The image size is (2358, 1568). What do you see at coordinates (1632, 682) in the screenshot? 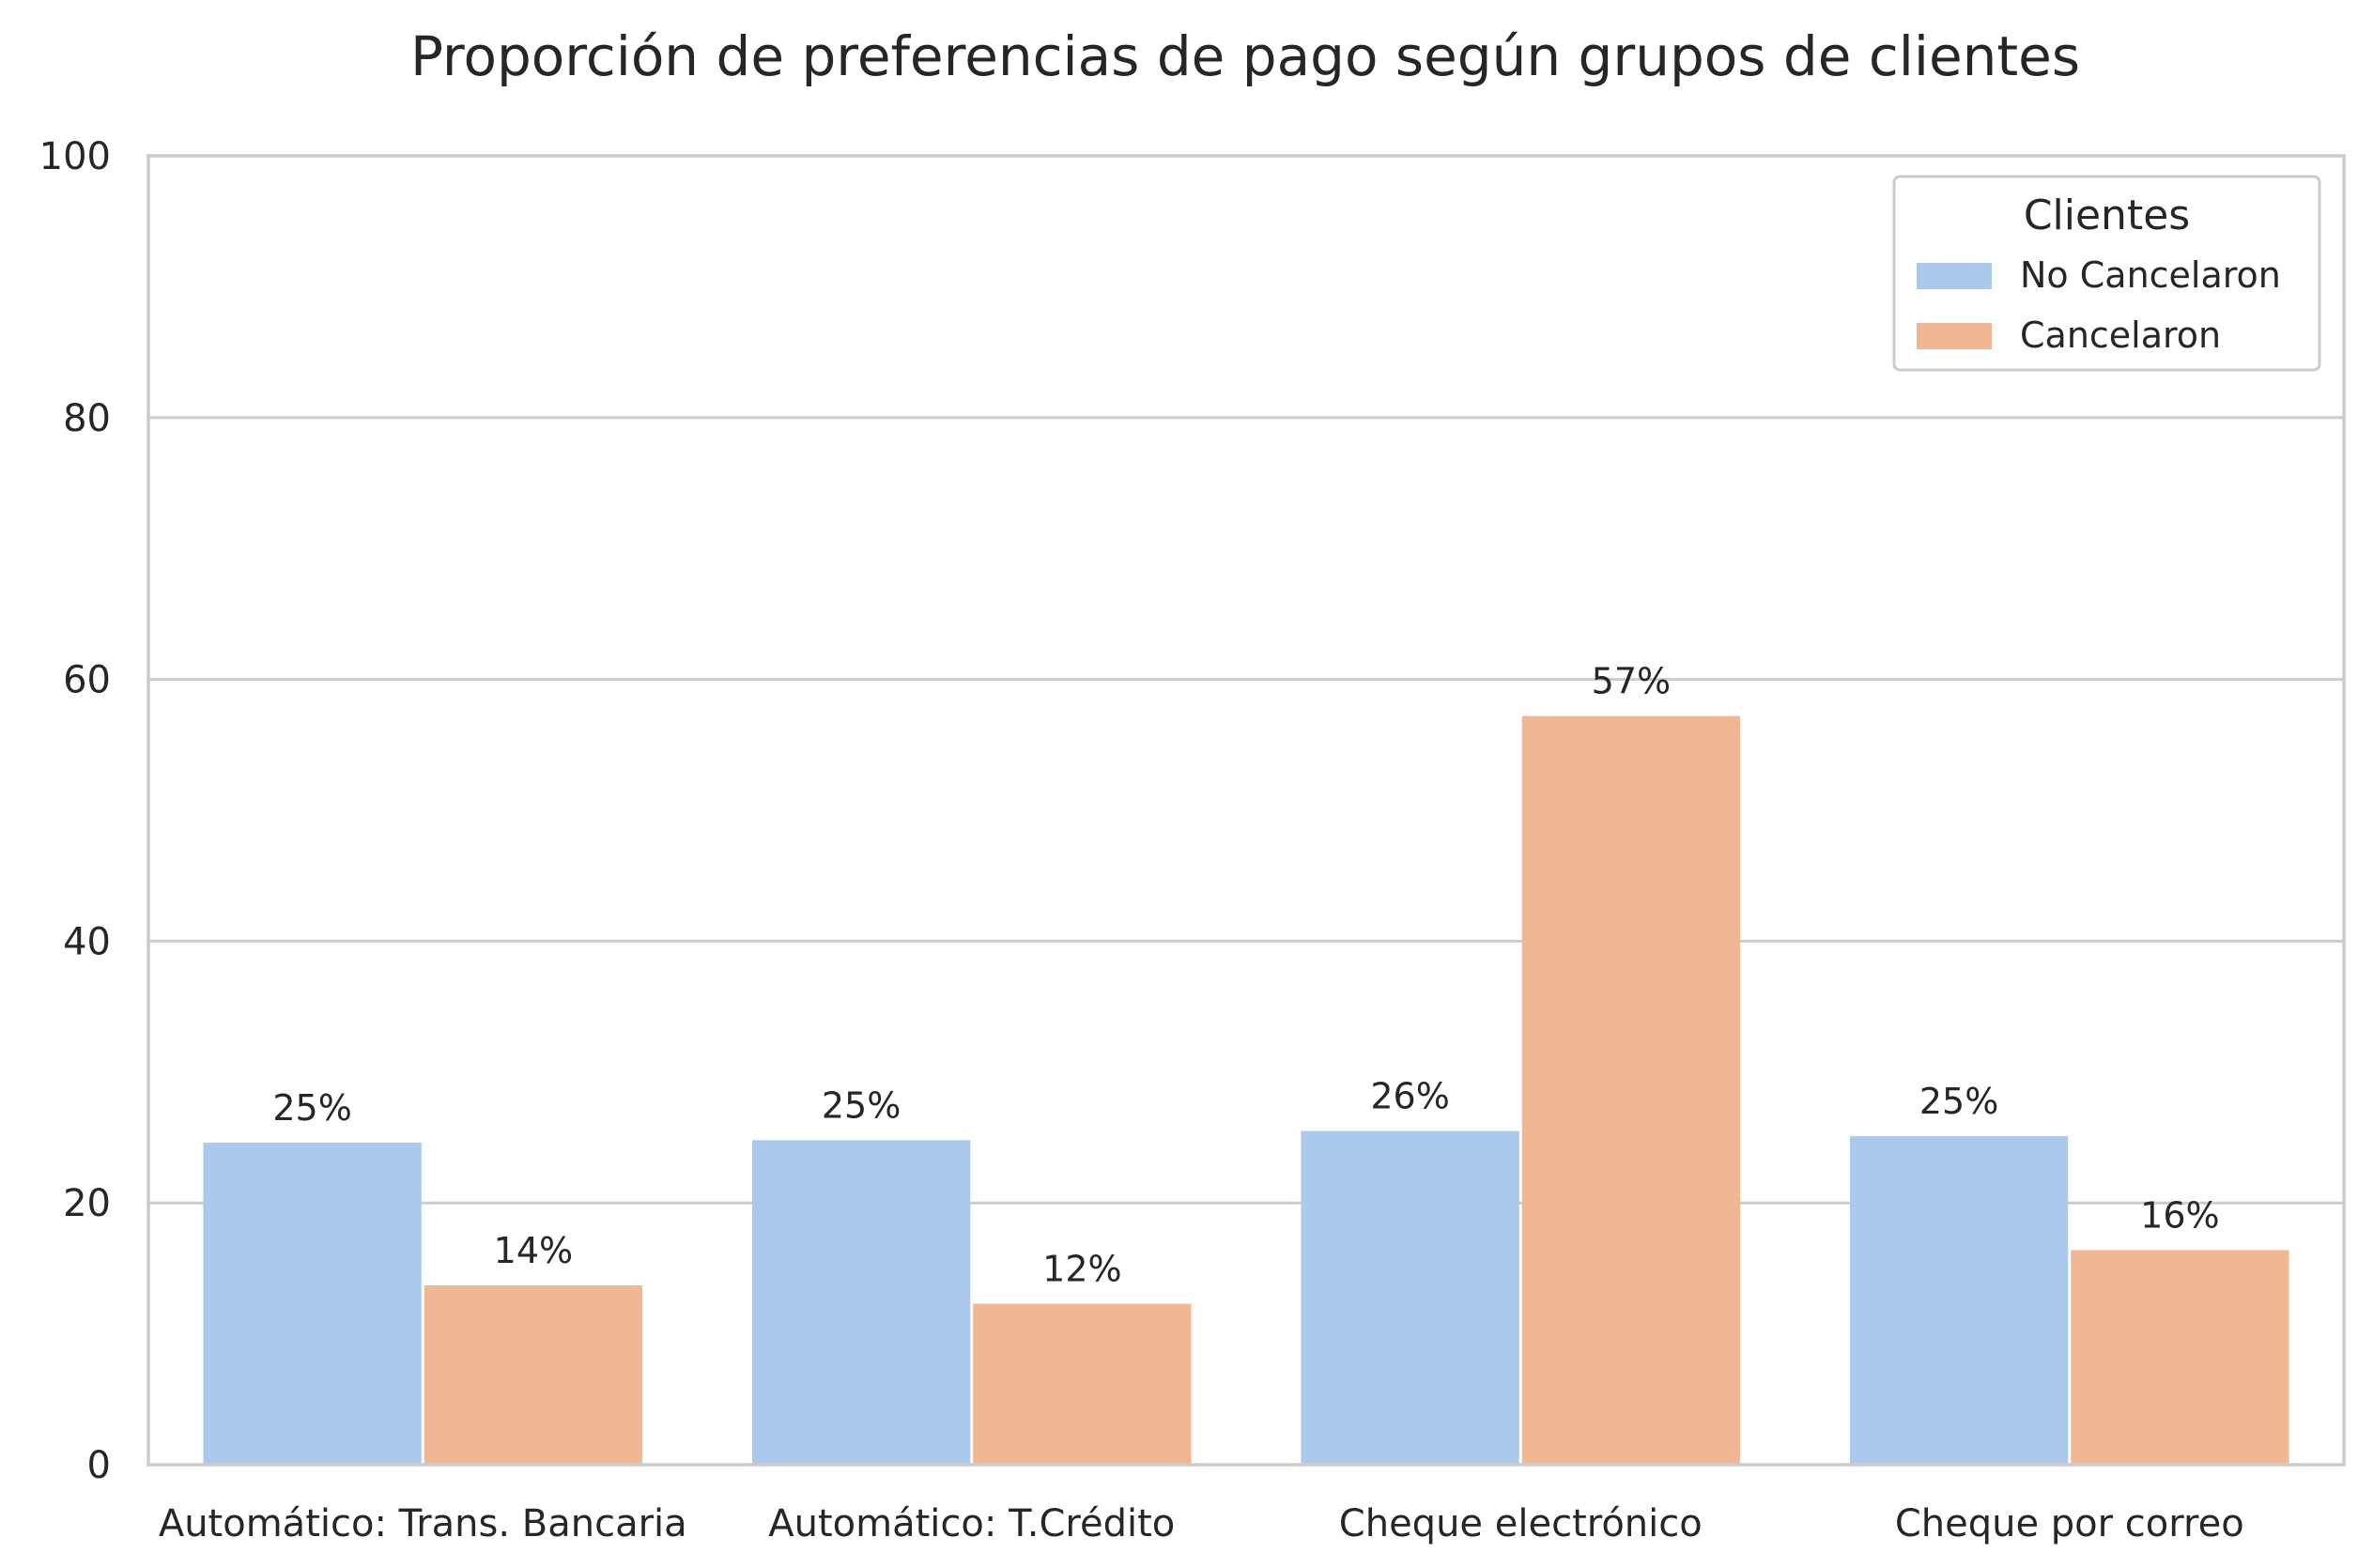
I see `bar-data-label: 57%` at bounding box center [1632, 682].